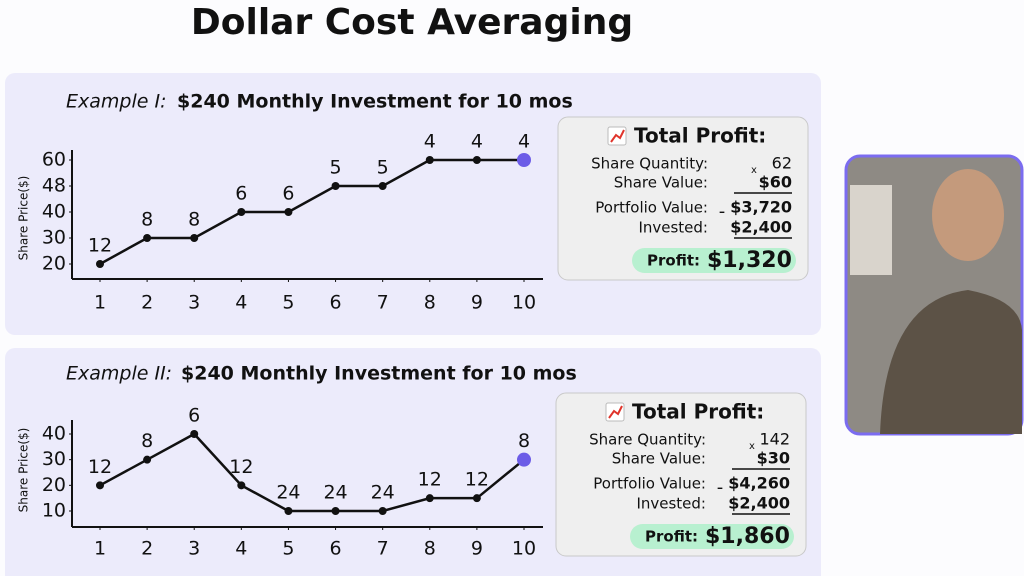 The height and width of the screenshot is (576, 1024). I want to click on example-label: Example II:, so click(119, 374).